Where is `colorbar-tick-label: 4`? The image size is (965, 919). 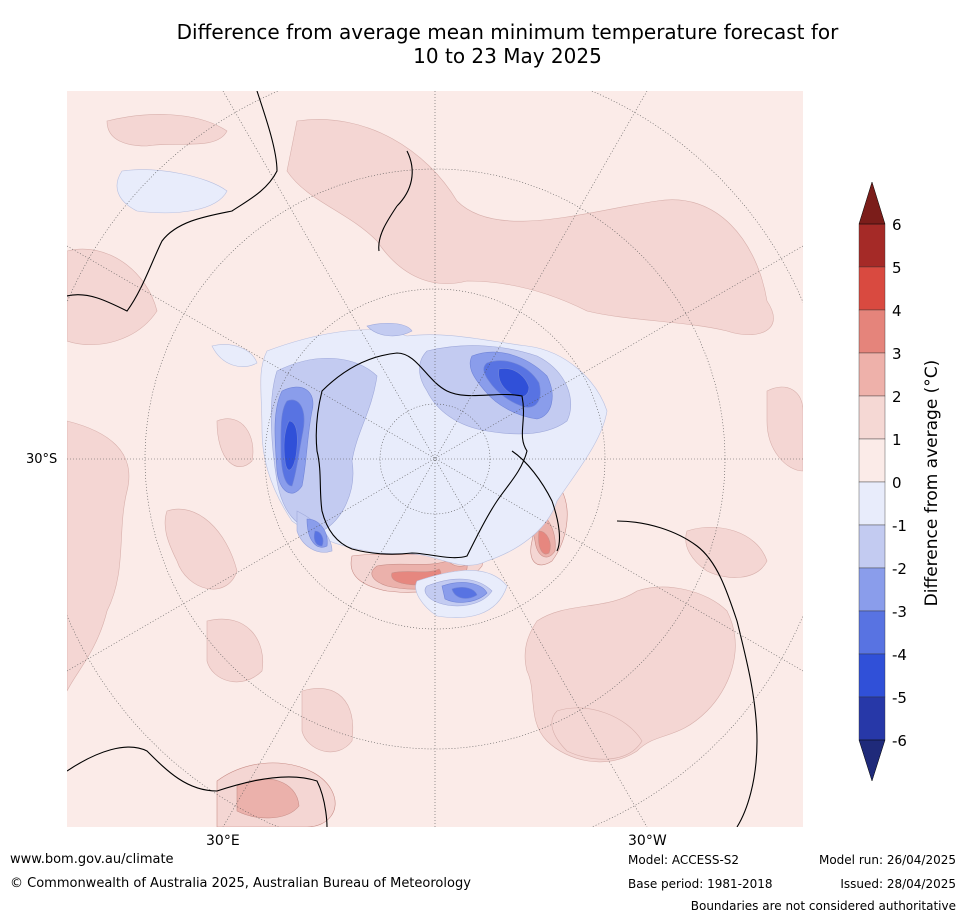 colorbar-tick-label: 4 is located at coordinates (897, 311).